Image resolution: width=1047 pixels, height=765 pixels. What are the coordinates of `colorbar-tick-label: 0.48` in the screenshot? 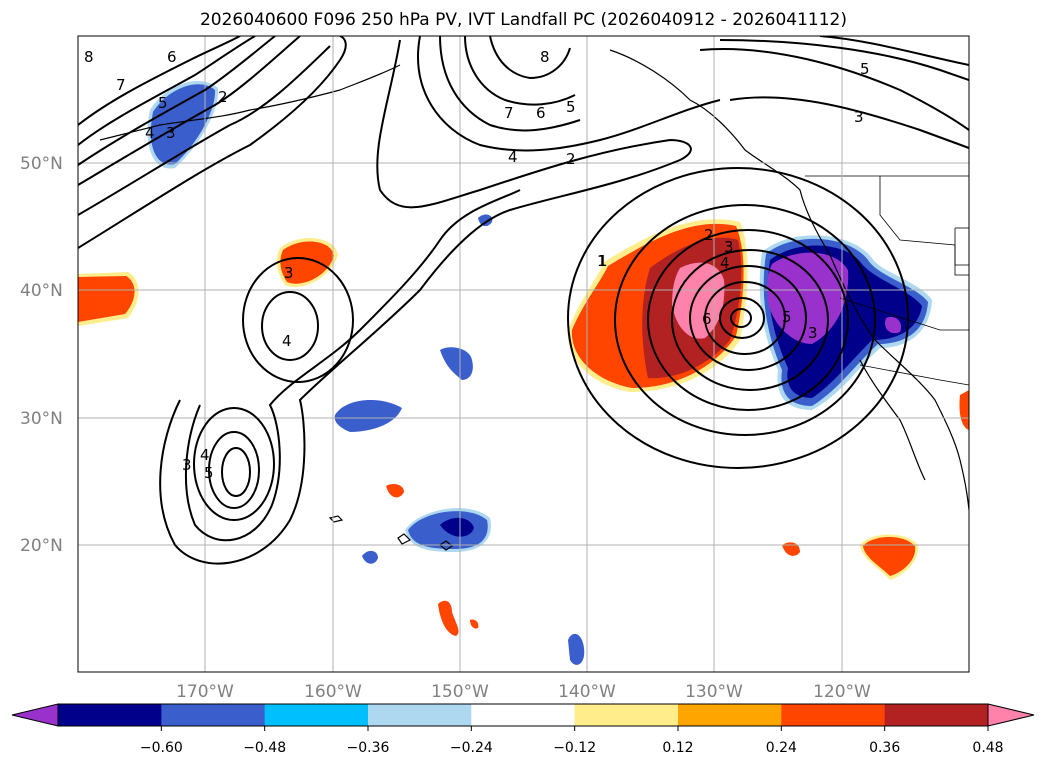 It's located at (987, 748).